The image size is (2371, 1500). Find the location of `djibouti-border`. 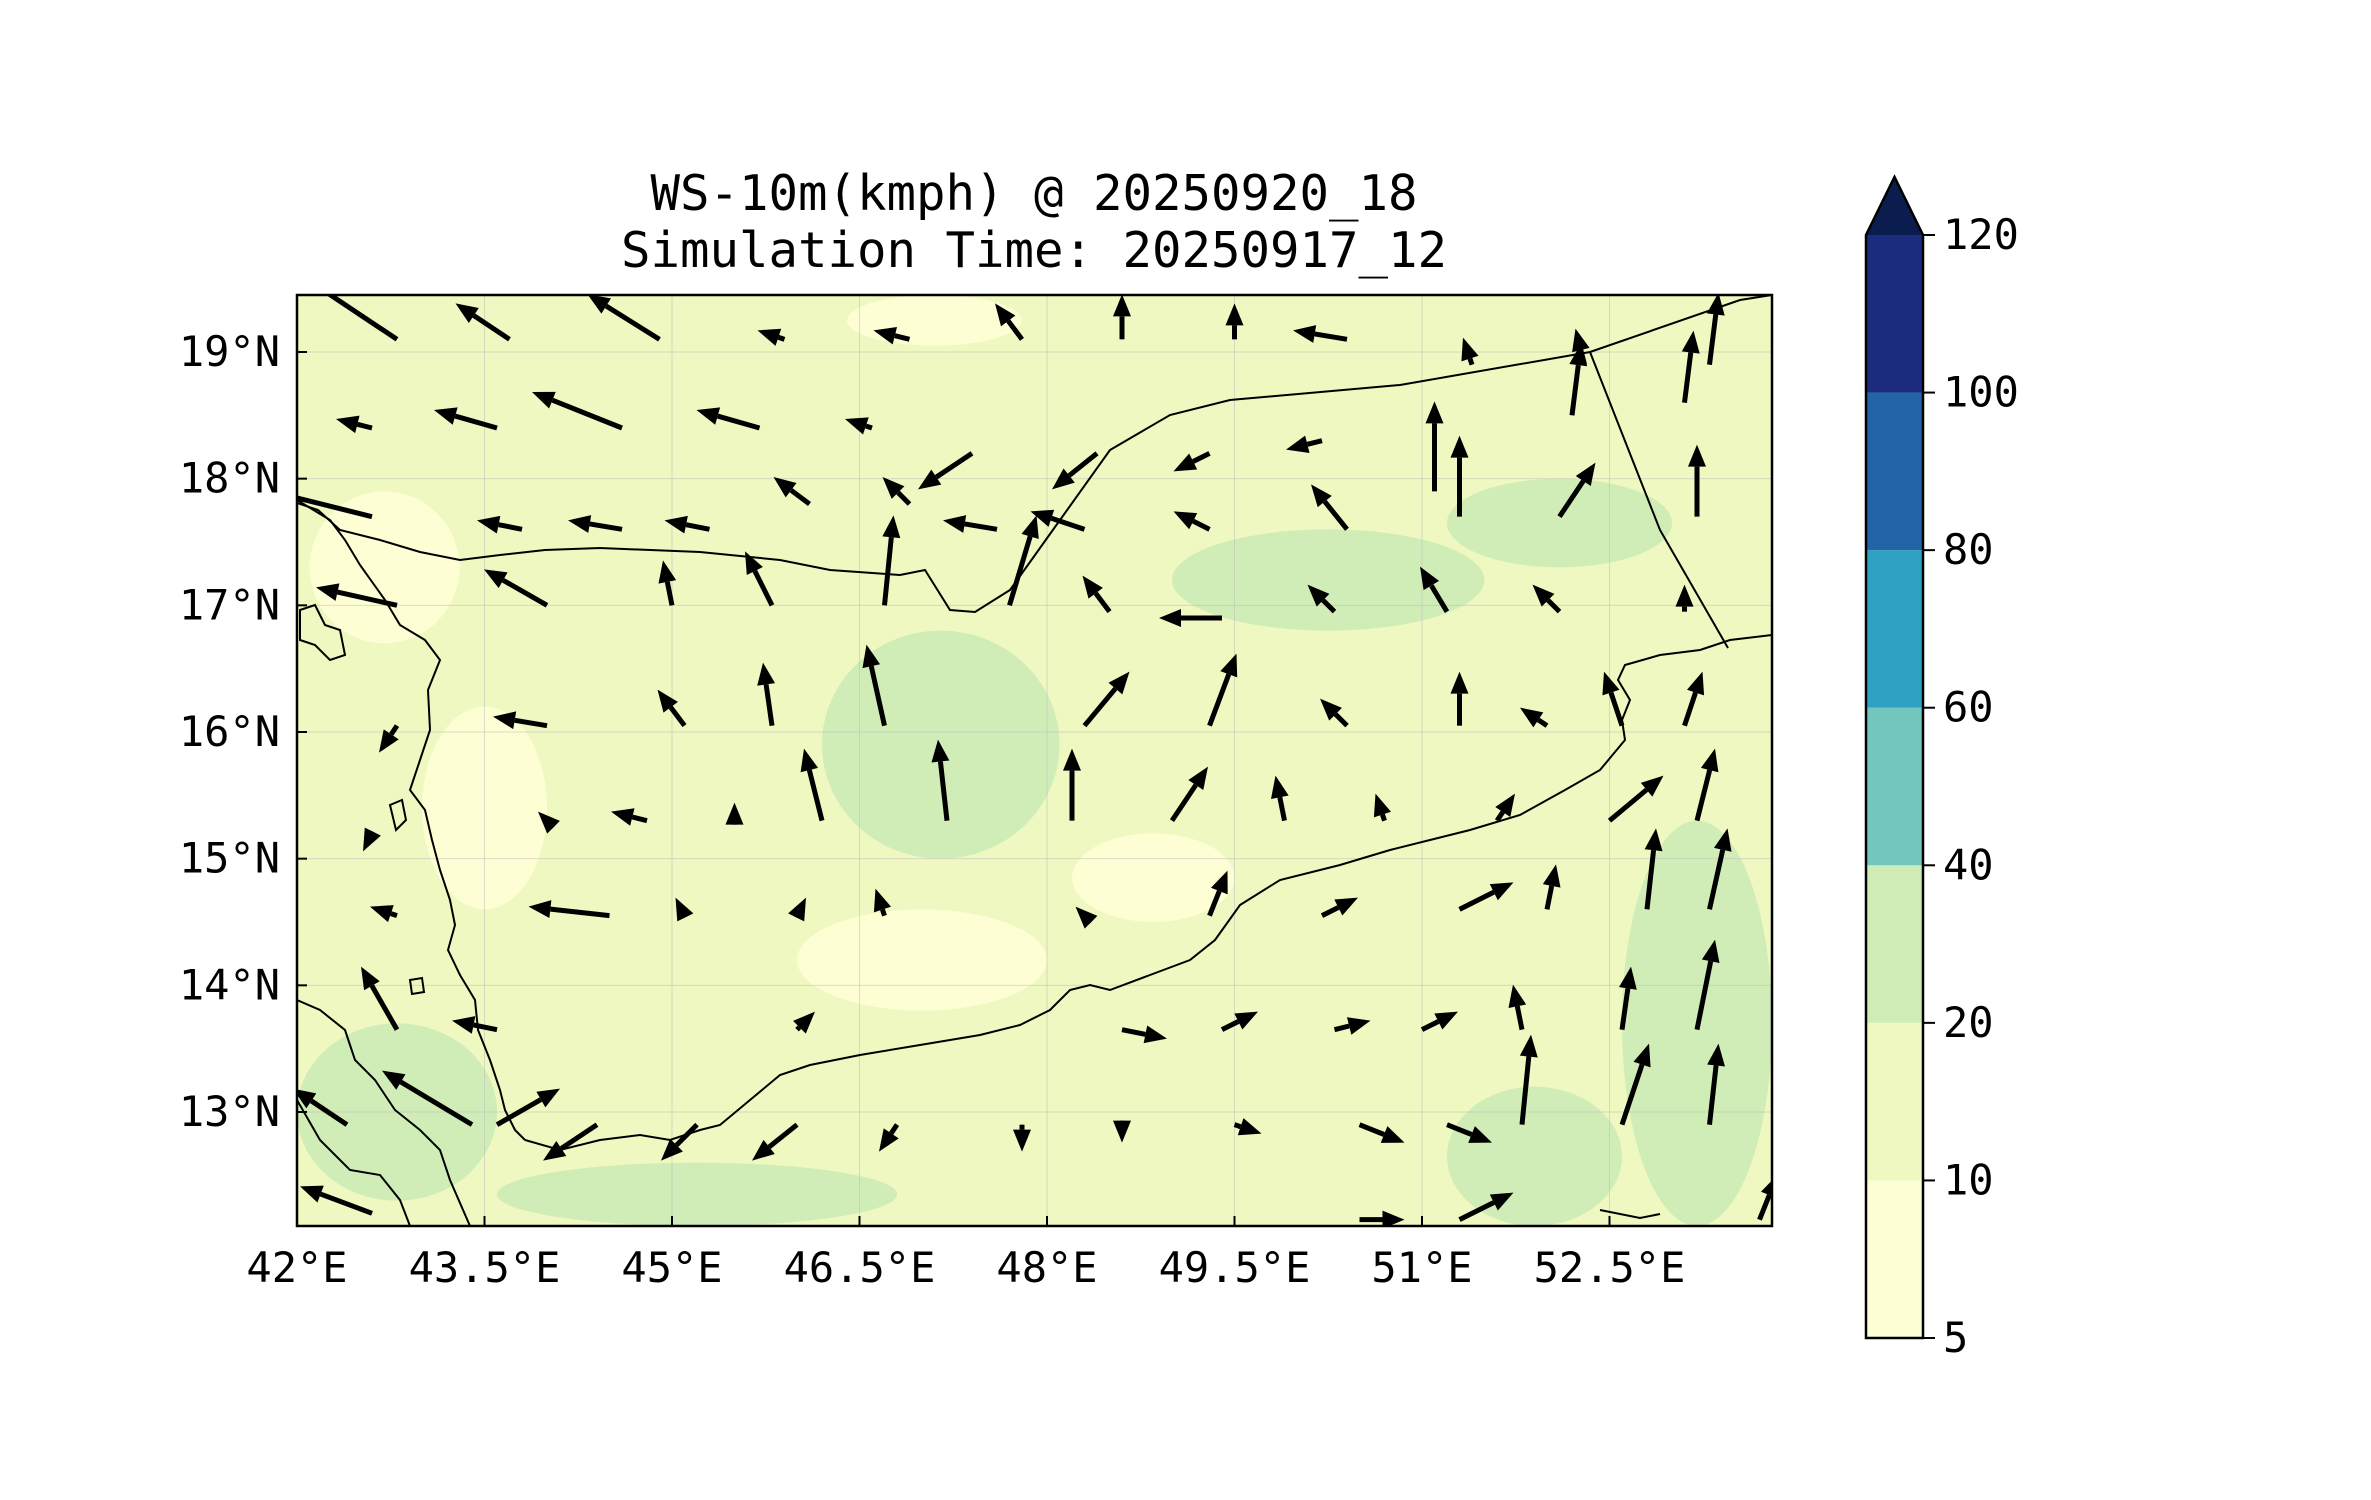

djibouti-border is located at coordinates (354, 1162).